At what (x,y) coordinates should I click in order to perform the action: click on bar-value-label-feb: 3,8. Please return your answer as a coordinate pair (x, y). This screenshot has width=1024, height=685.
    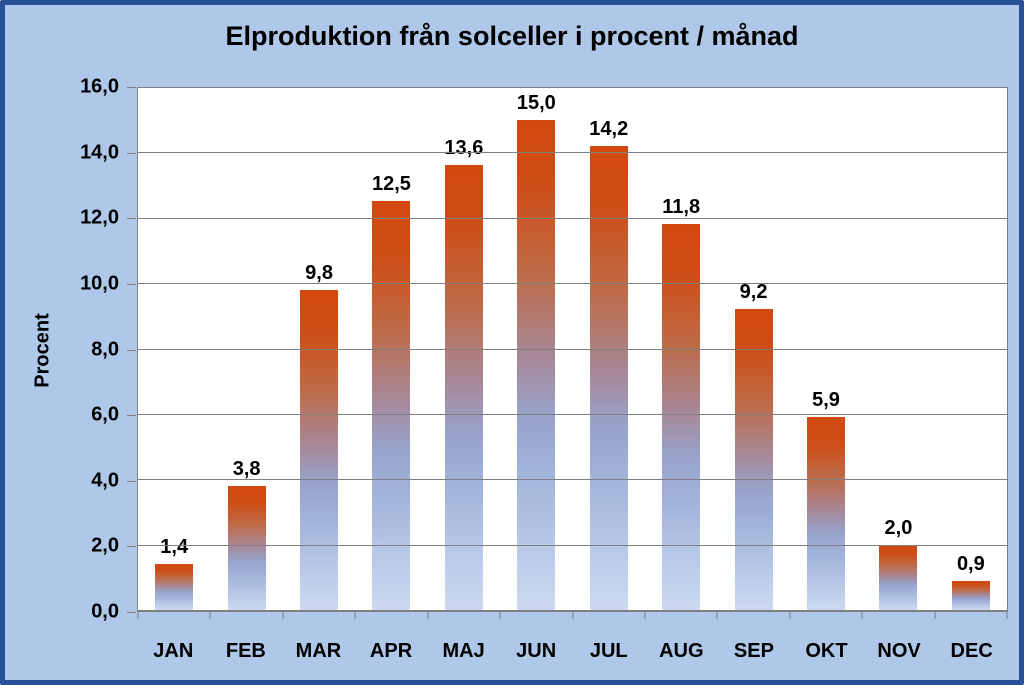
    Looking at the image, I should click on (246, 468).